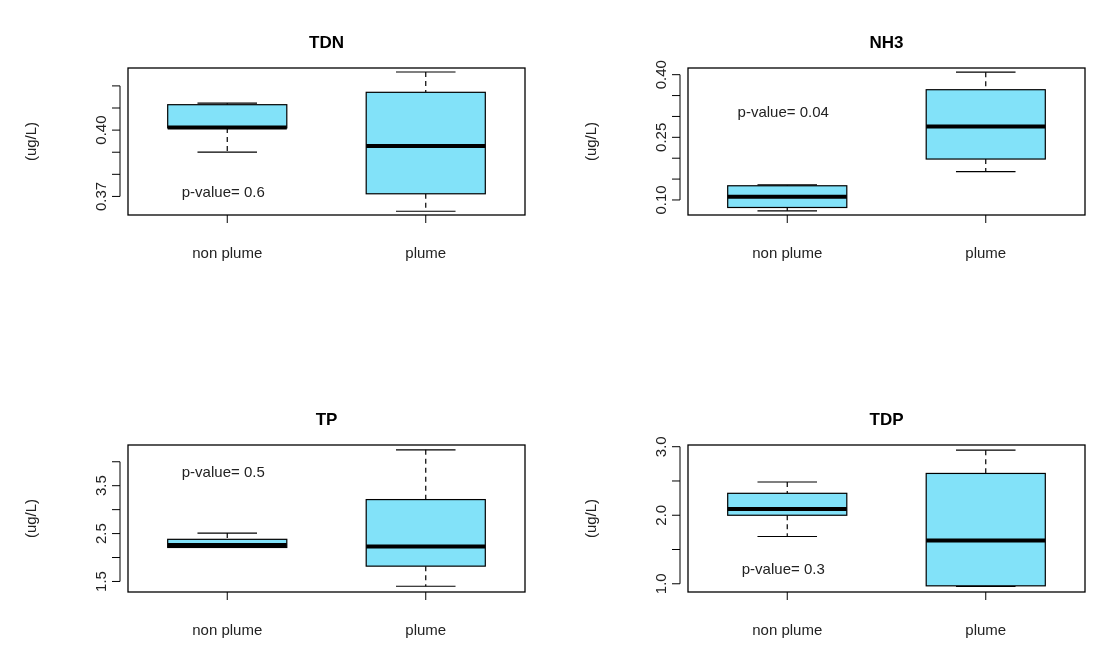 The height and width of the screenshot is (645, 1098). What do you see at coordinates (886, 419) in the screenshot?
I see `chart-title: TDP` at bounding box center [886, 419].